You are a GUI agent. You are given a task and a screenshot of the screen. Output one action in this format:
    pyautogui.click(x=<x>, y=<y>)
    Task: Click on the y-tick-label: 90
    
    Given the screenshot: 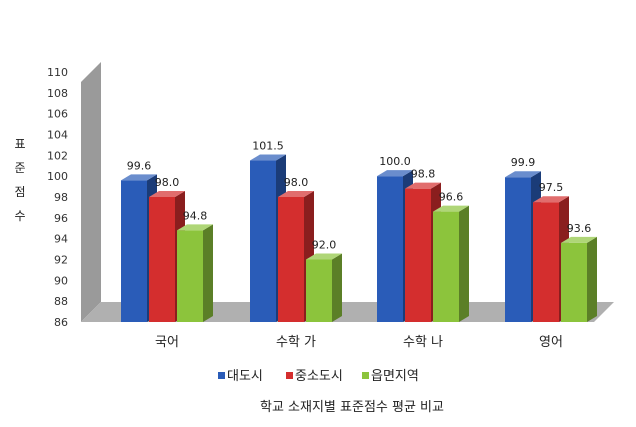 What is the action you would take?
    pyautogui.click(x=61, y=280)
    